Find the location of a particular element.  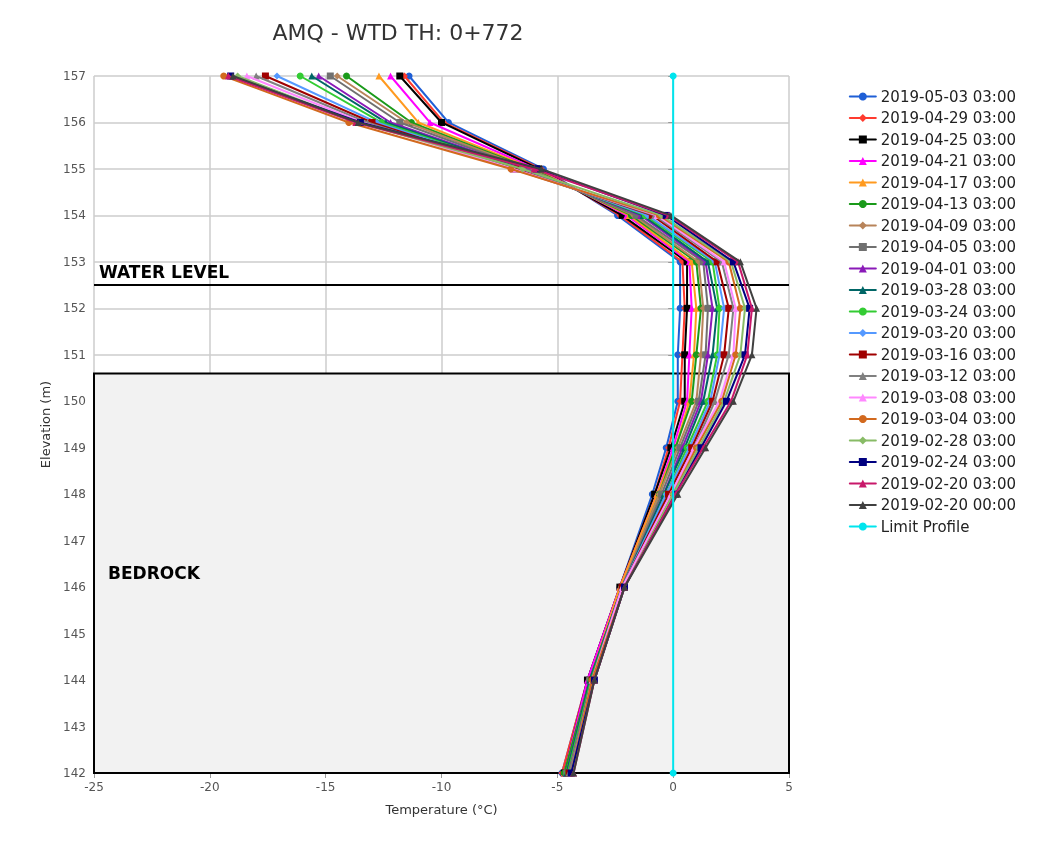

x-tick-label: -15 is located at coordinates (325, 787).